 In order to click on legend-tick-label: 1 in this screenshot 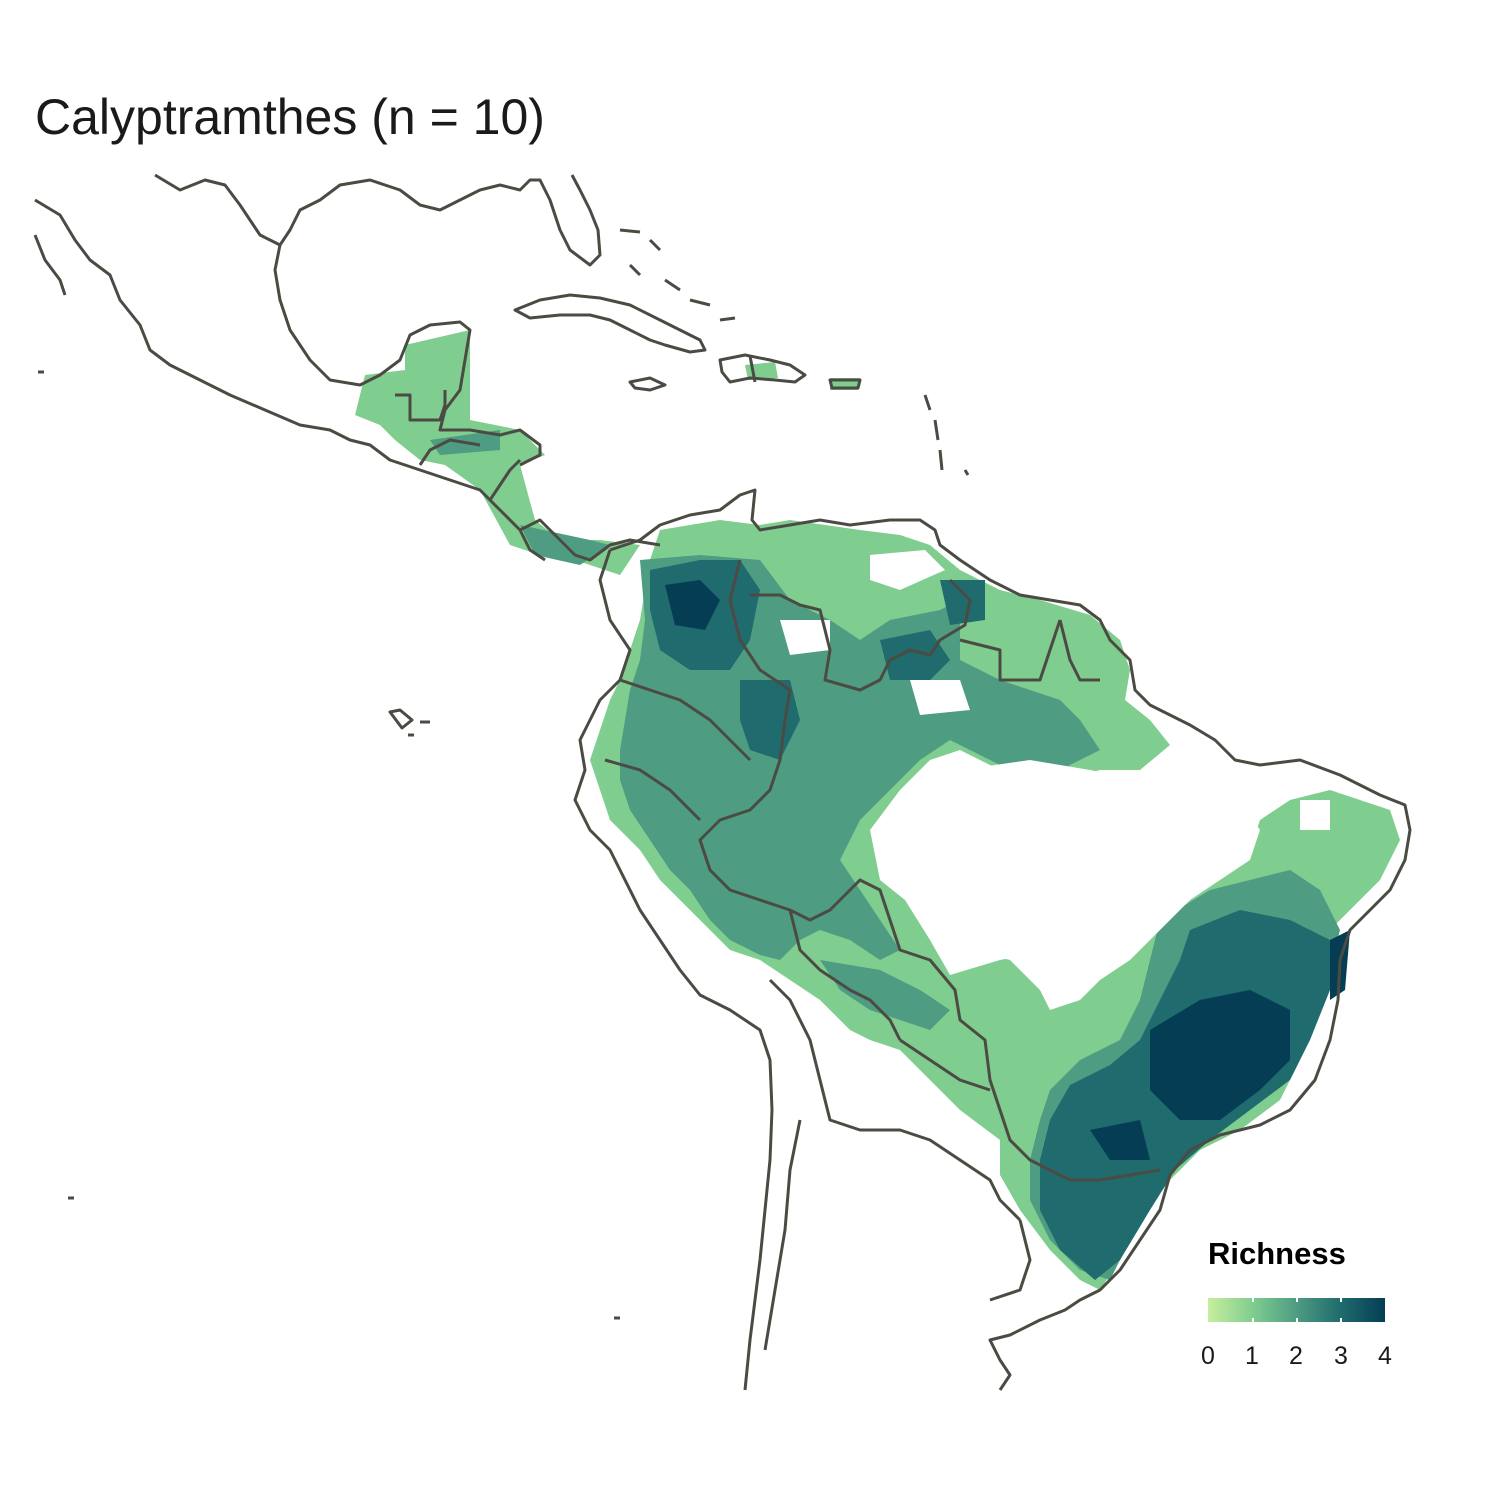, I will do `click(1252, 1356)`.